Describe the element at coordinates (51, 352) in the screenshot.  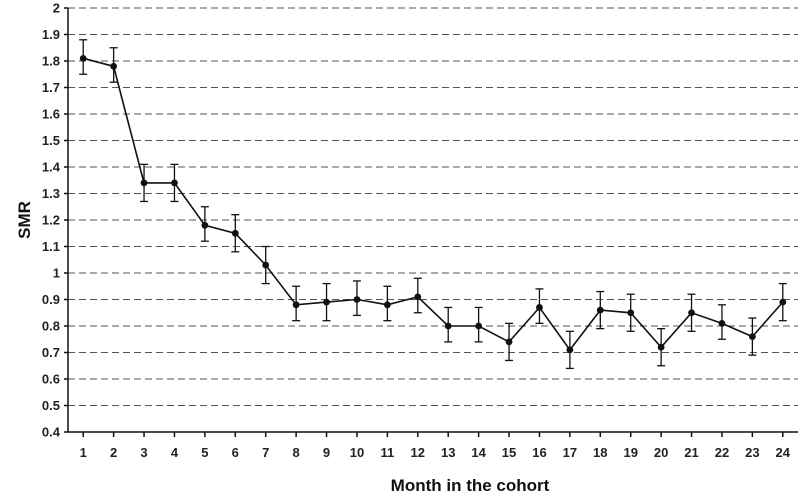
I see `y-tick-label: 0.7` at that location.